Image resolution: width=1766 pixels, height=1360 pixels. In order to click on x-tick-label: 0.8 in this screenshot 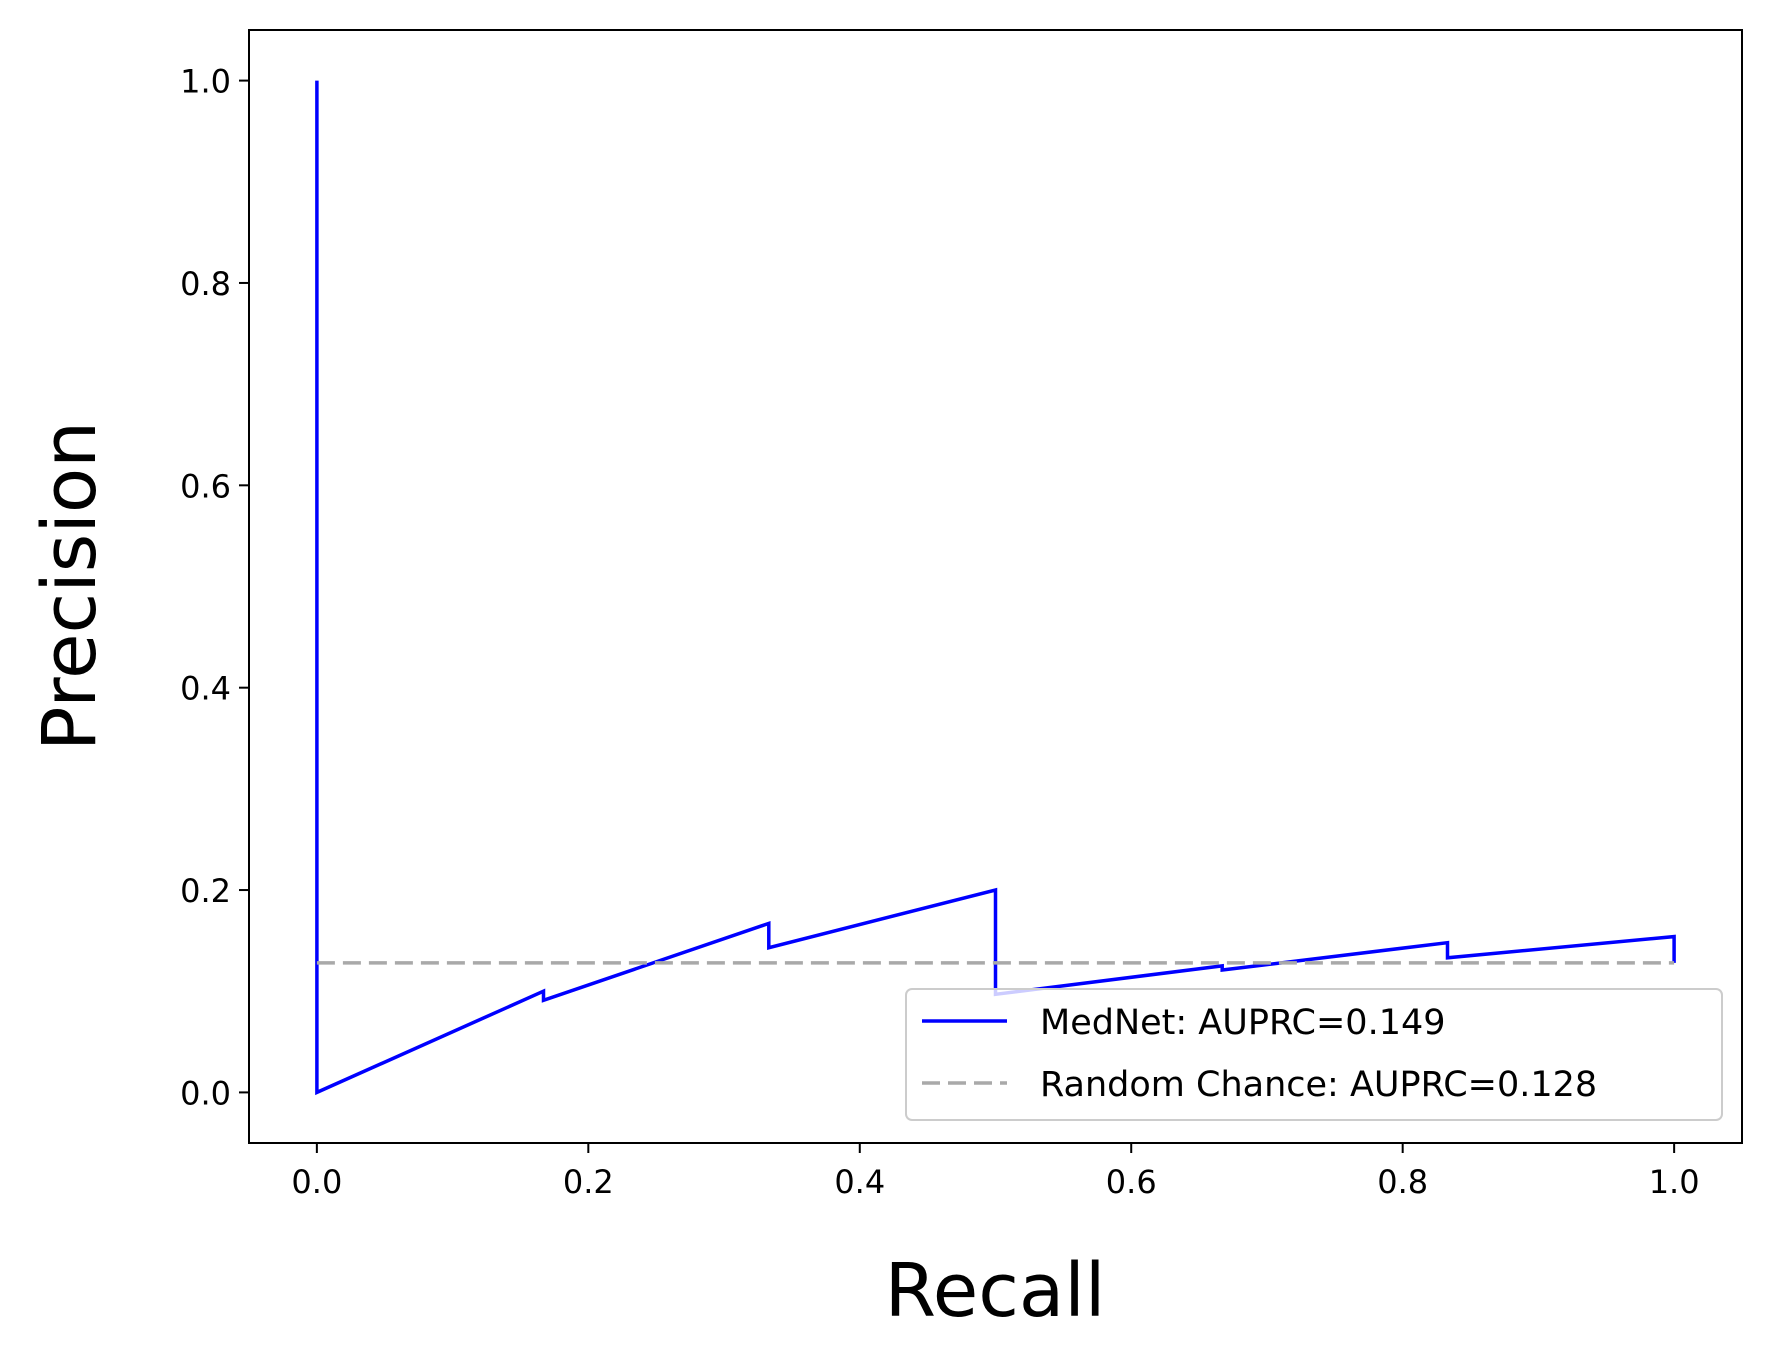, I will do `click(1402, 1182)`.